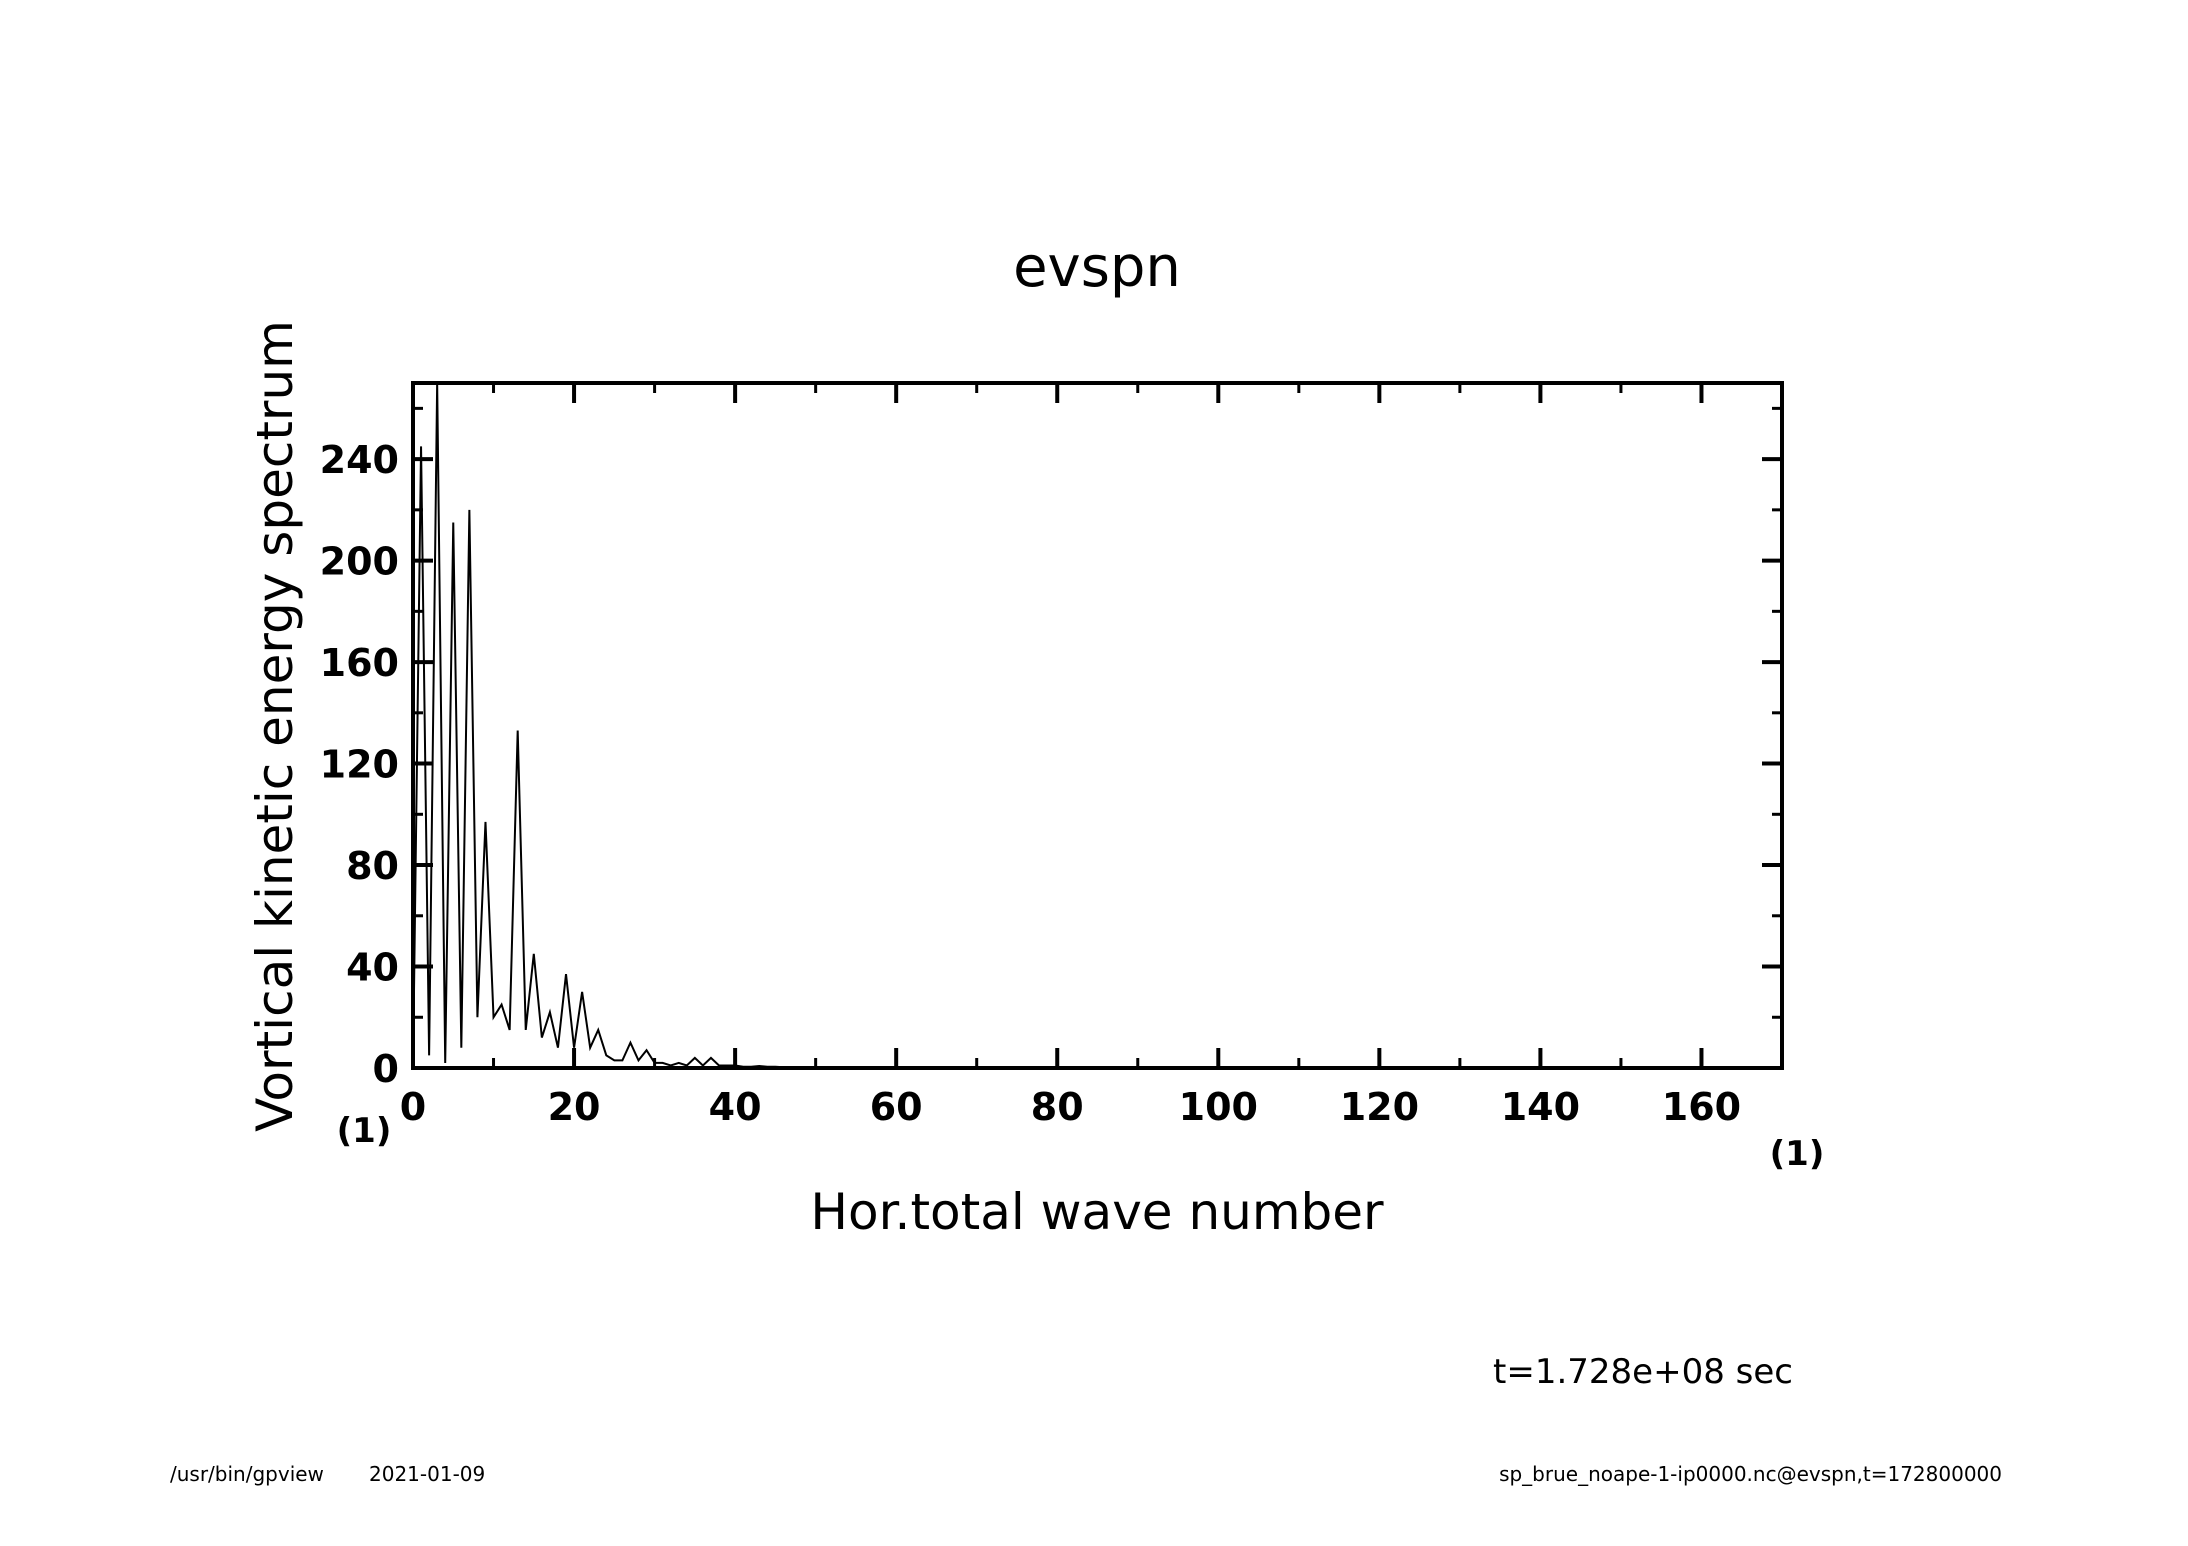 This screenshot has width=2188, height=1546. What do you see at coordinates (386, 1069) in the screenshot?
I see `y-tick-label: 0` at bounding box center [386, 1069].